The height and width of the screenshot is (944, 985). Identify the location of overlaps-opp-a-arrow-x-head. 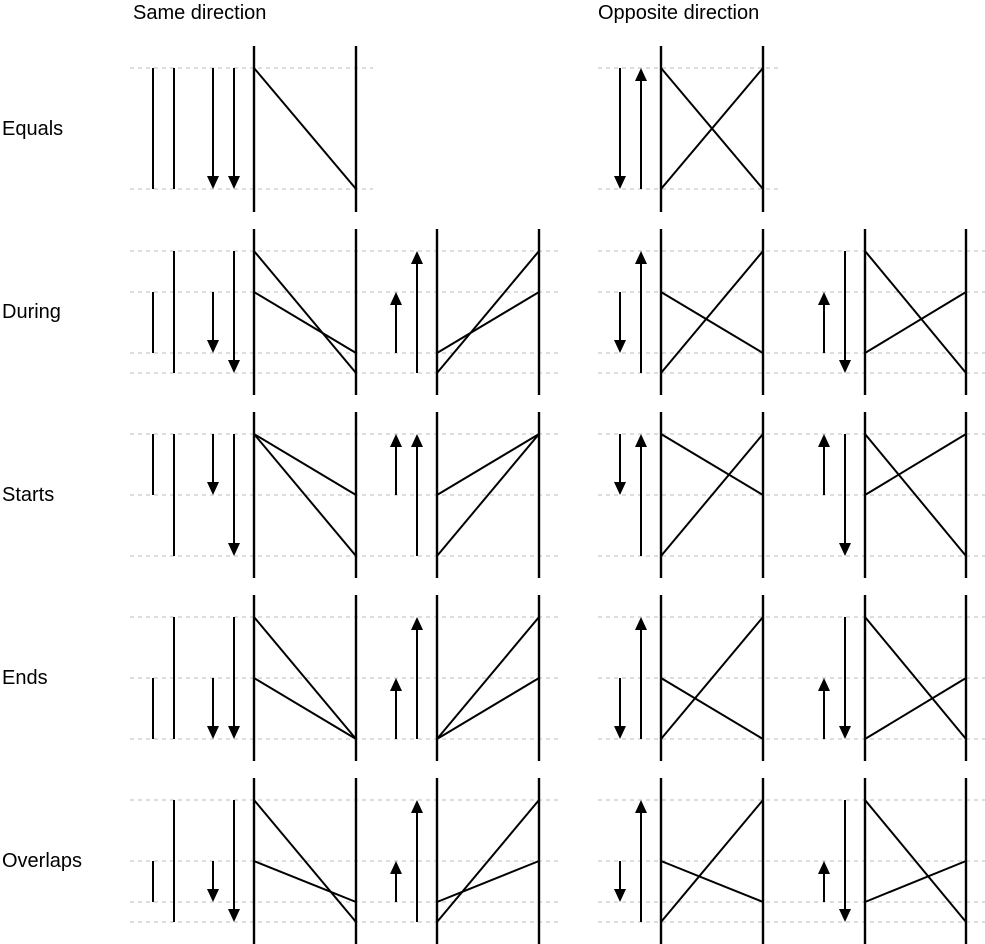
(641, 806).